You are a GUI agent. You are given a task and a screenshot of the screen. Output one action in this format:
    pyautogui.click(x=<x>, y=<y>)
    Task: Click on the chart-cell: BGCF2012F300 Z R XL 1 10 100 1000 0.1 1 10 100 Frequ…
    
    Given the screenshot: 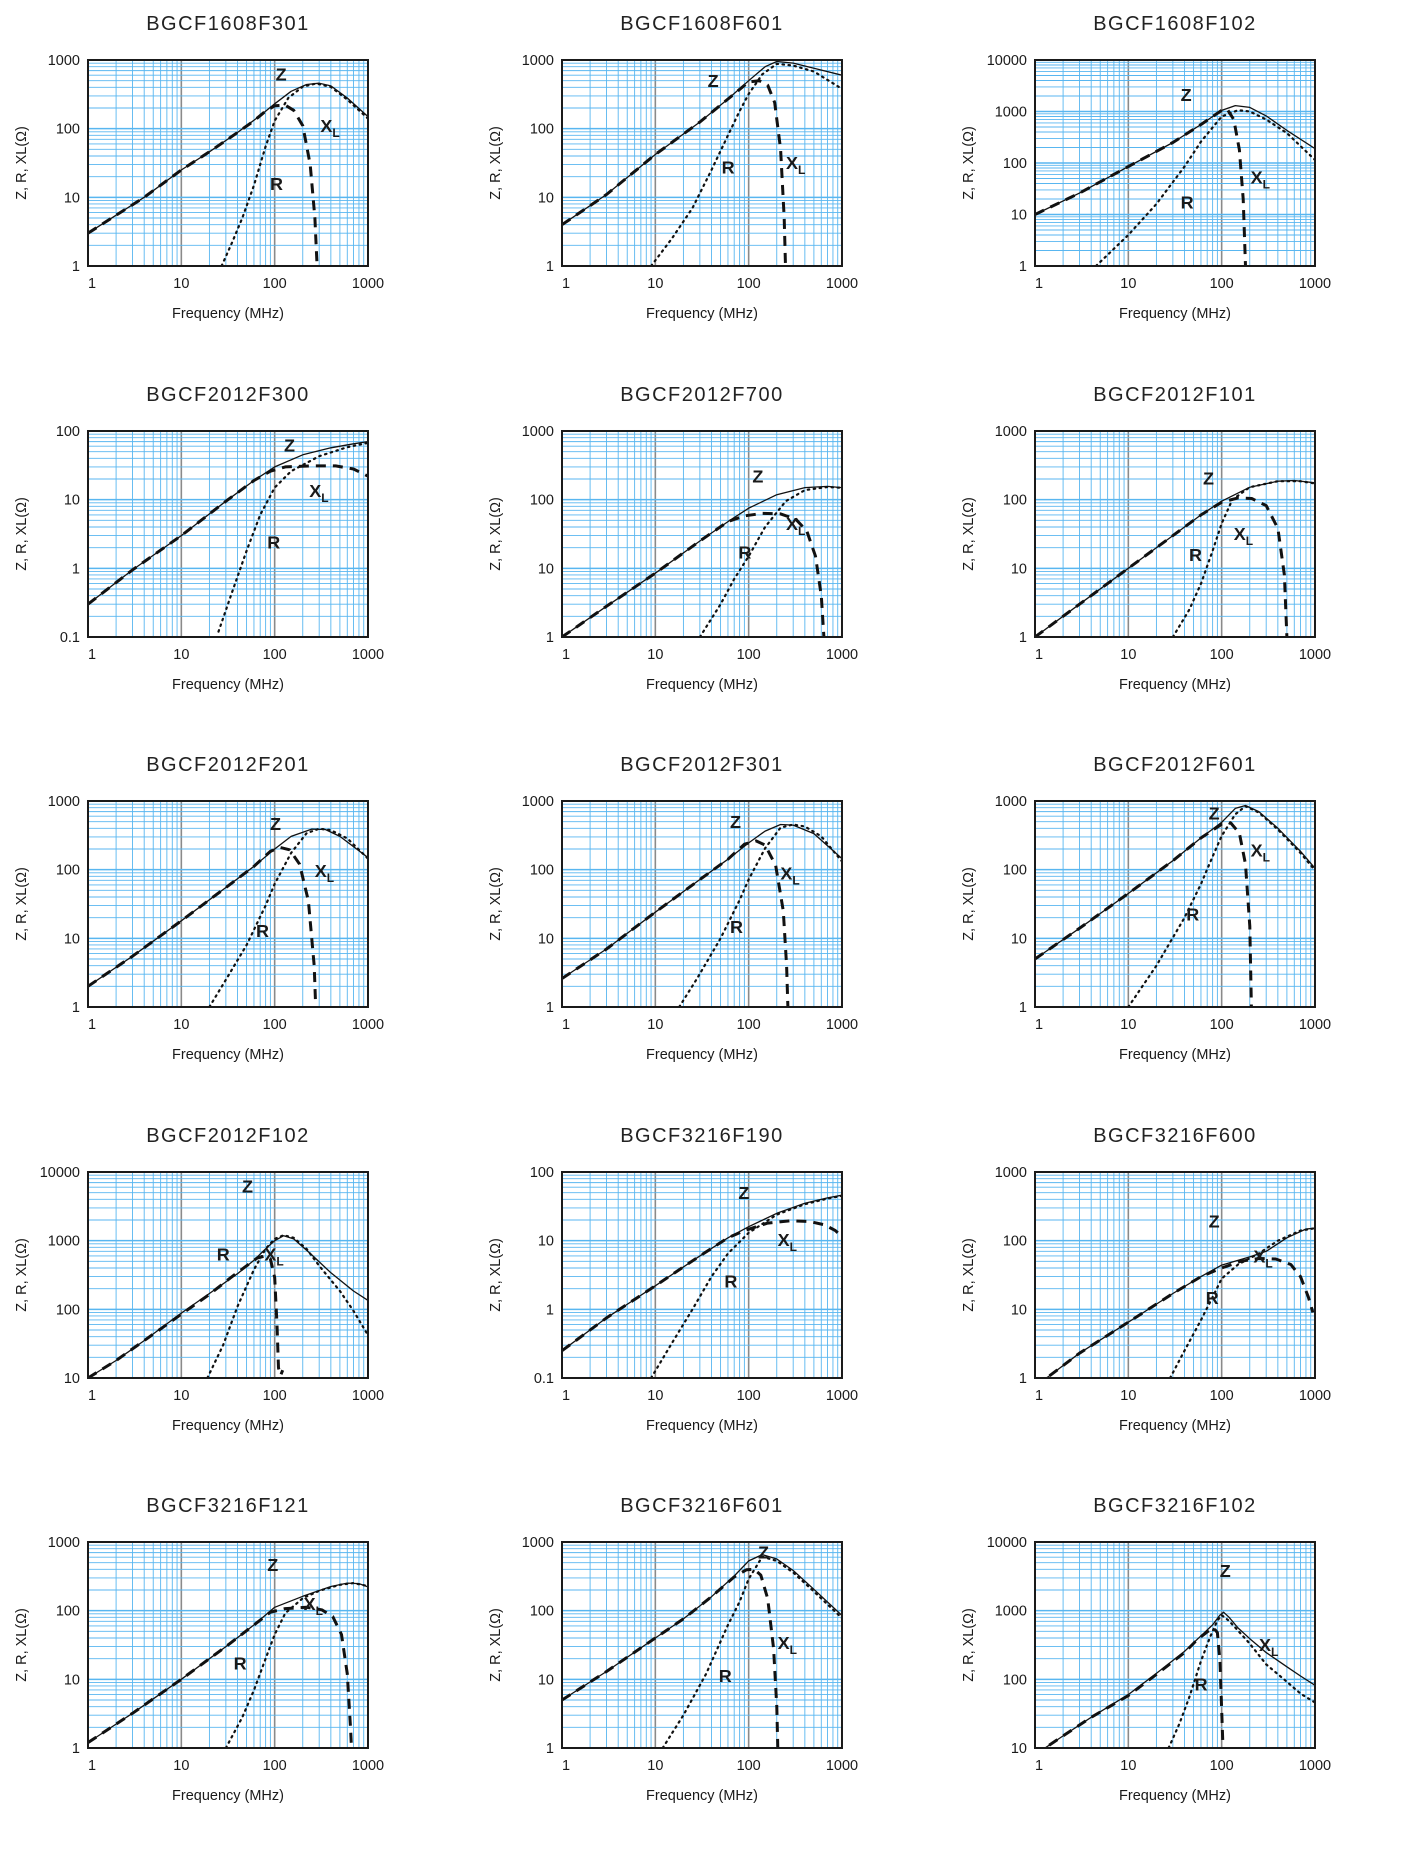 What is the action you would take?
    pyautogui.click(x=237, y=556)
    